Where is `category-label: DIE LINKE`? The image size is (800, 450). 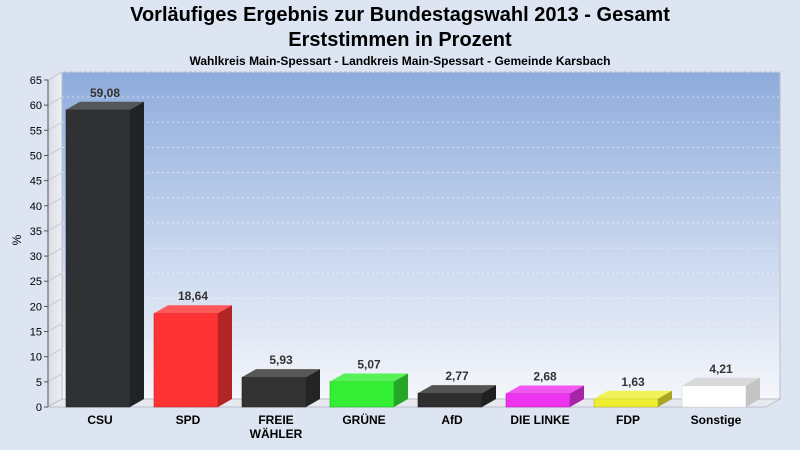 category-label: DIE LINKE is located at coordinates (539, 420).